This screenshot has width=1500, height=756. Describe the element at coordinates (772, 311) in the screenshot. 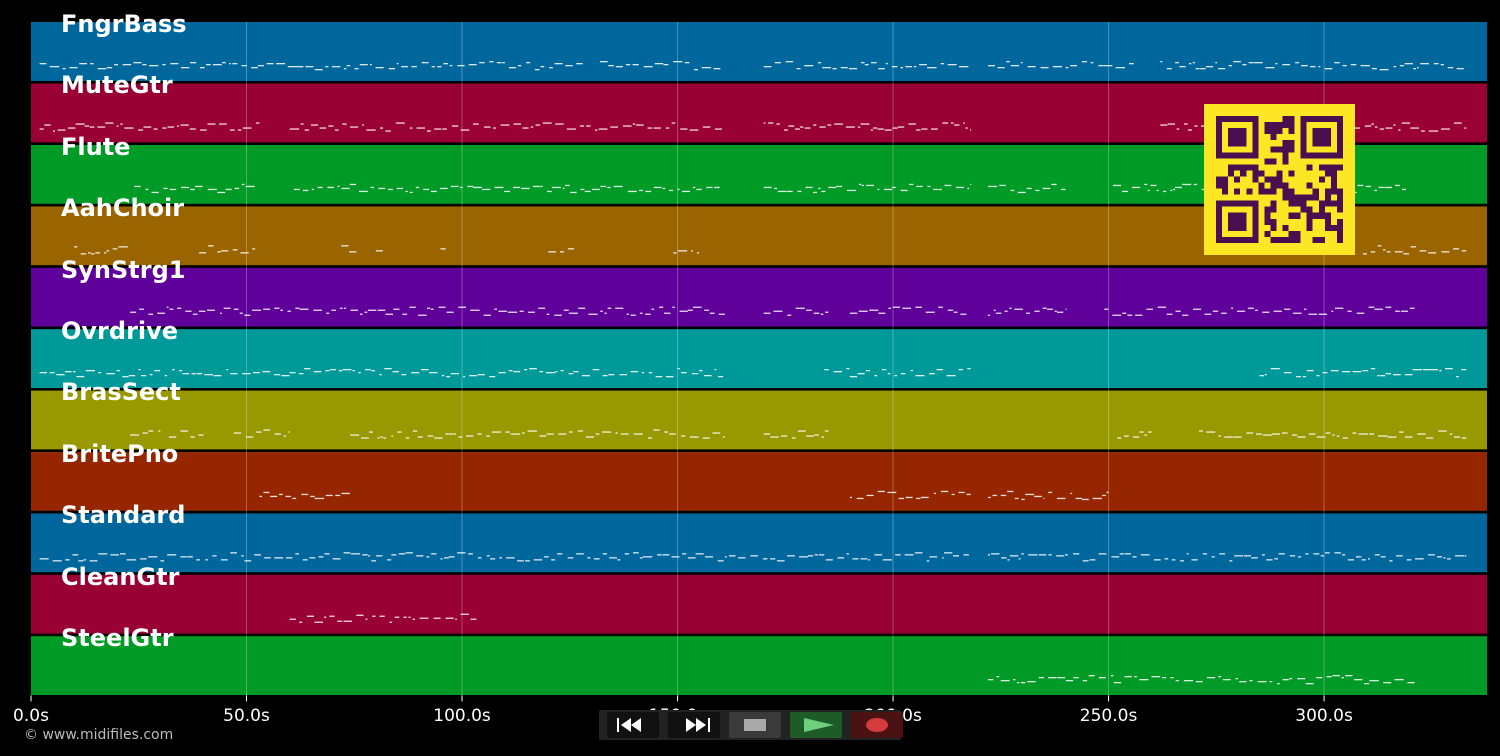

I see `note-events-synstrg1` at that location.